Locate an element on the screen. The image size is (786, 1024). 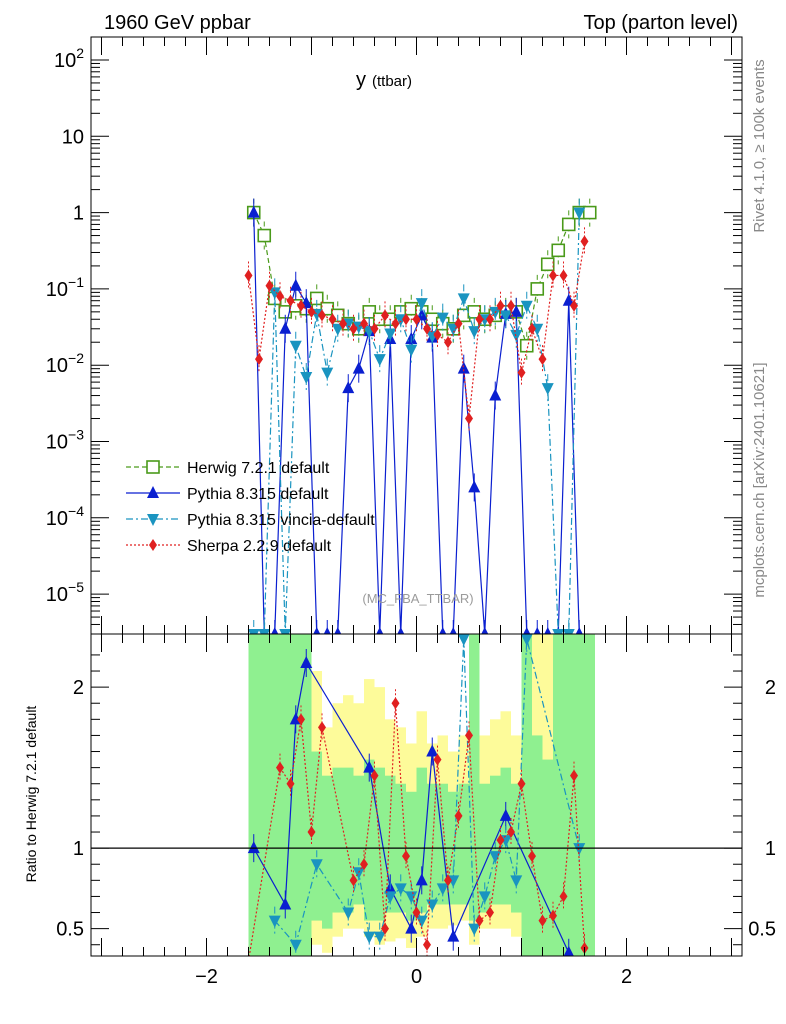
y-tick-label: 10⁻² is located at coordinates (65, 363).